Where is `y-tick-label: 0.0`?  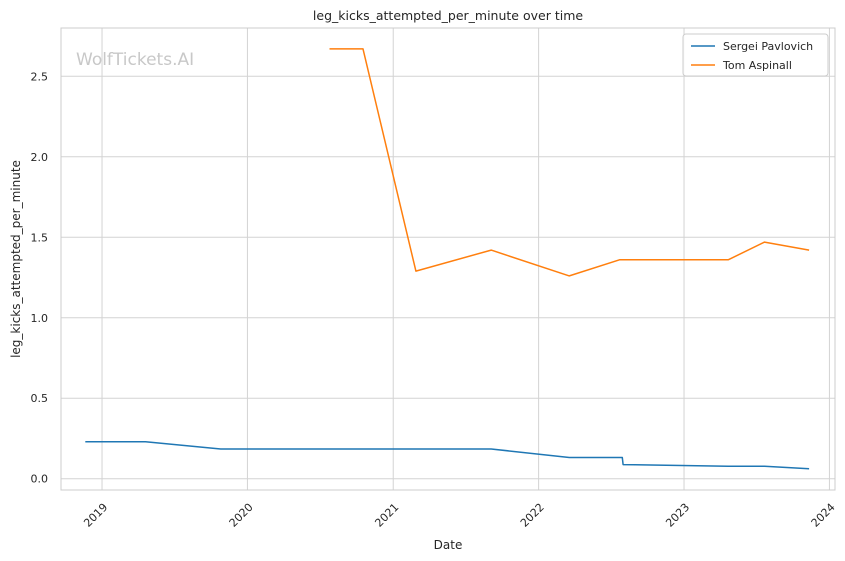
y-tick-label: 0.0 is located at coordinates (40, 479).